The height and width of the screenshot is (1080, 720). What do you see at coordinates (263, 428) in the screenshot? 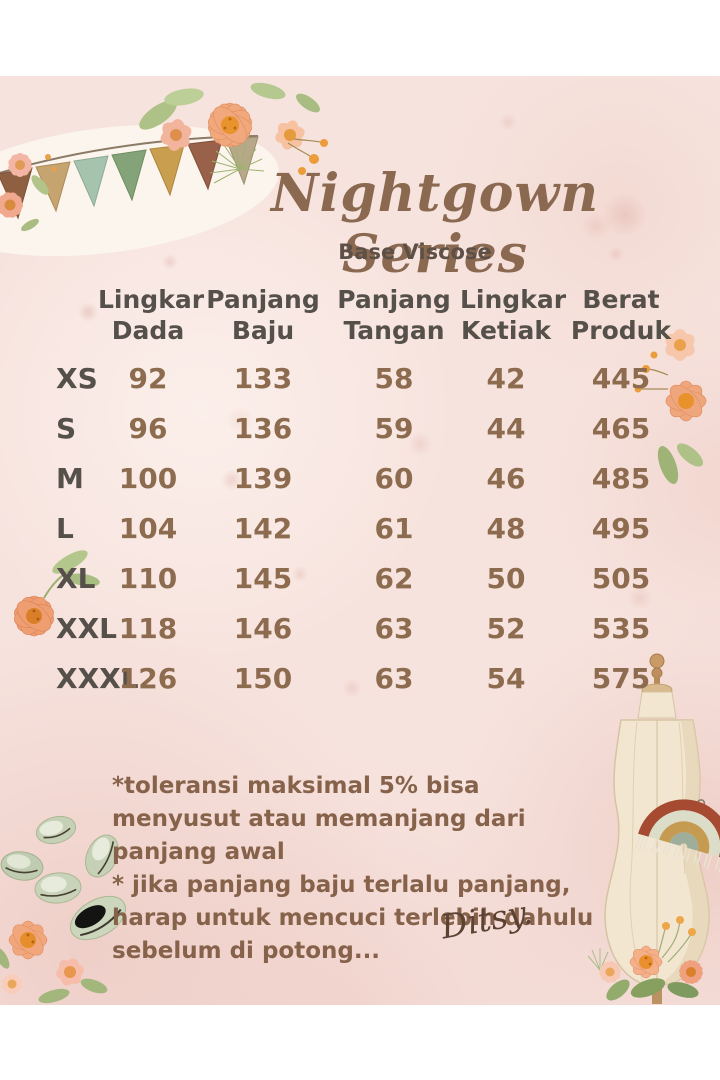
I see `cell-value: 136` at bounding box center [263, 428].